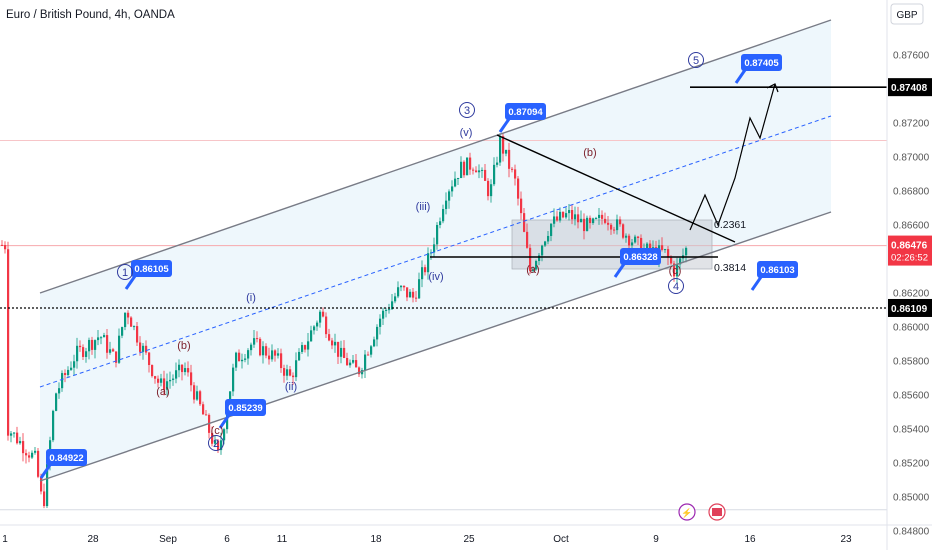 The height and width of the screenshot is (550, 932). I want to click on y-tick-label: 0.87600, so click(911, 56).